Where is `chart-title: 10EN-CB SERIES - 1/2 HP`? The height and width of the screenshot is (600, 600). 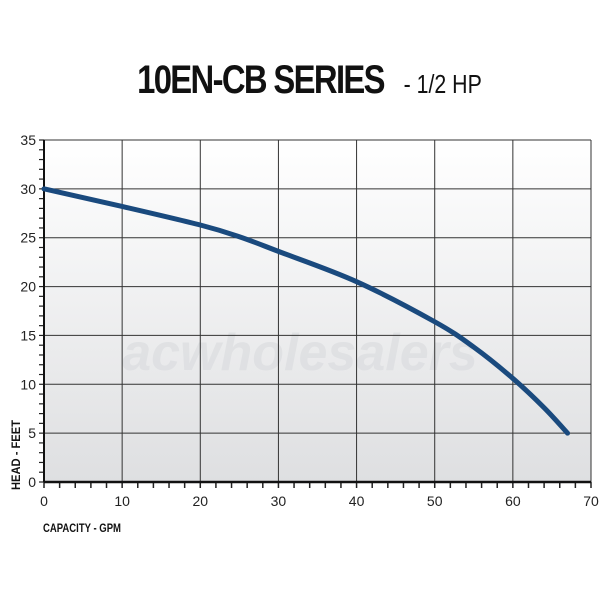
chart-title: 10EN-CB SERIES - 1/2 HP is located at coordinates (300, 80).